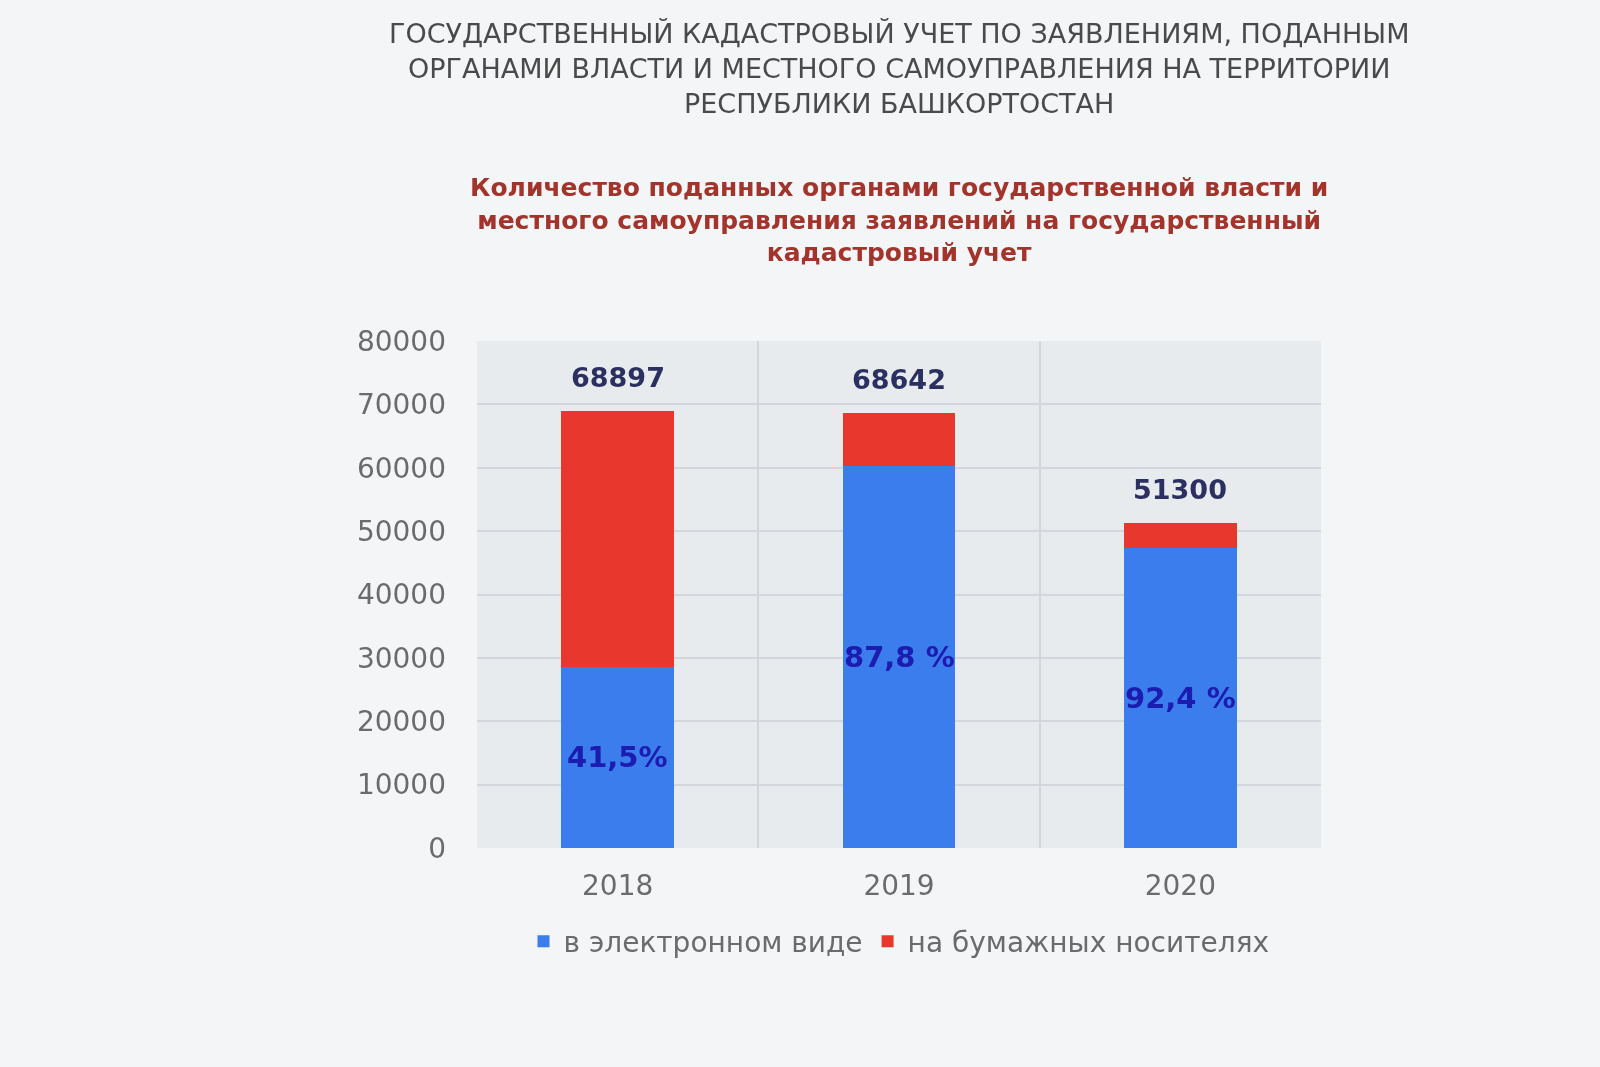 This screenshot has height=1067, width=1600. I want to click on annotation: 41,5%, so click(617, 757).